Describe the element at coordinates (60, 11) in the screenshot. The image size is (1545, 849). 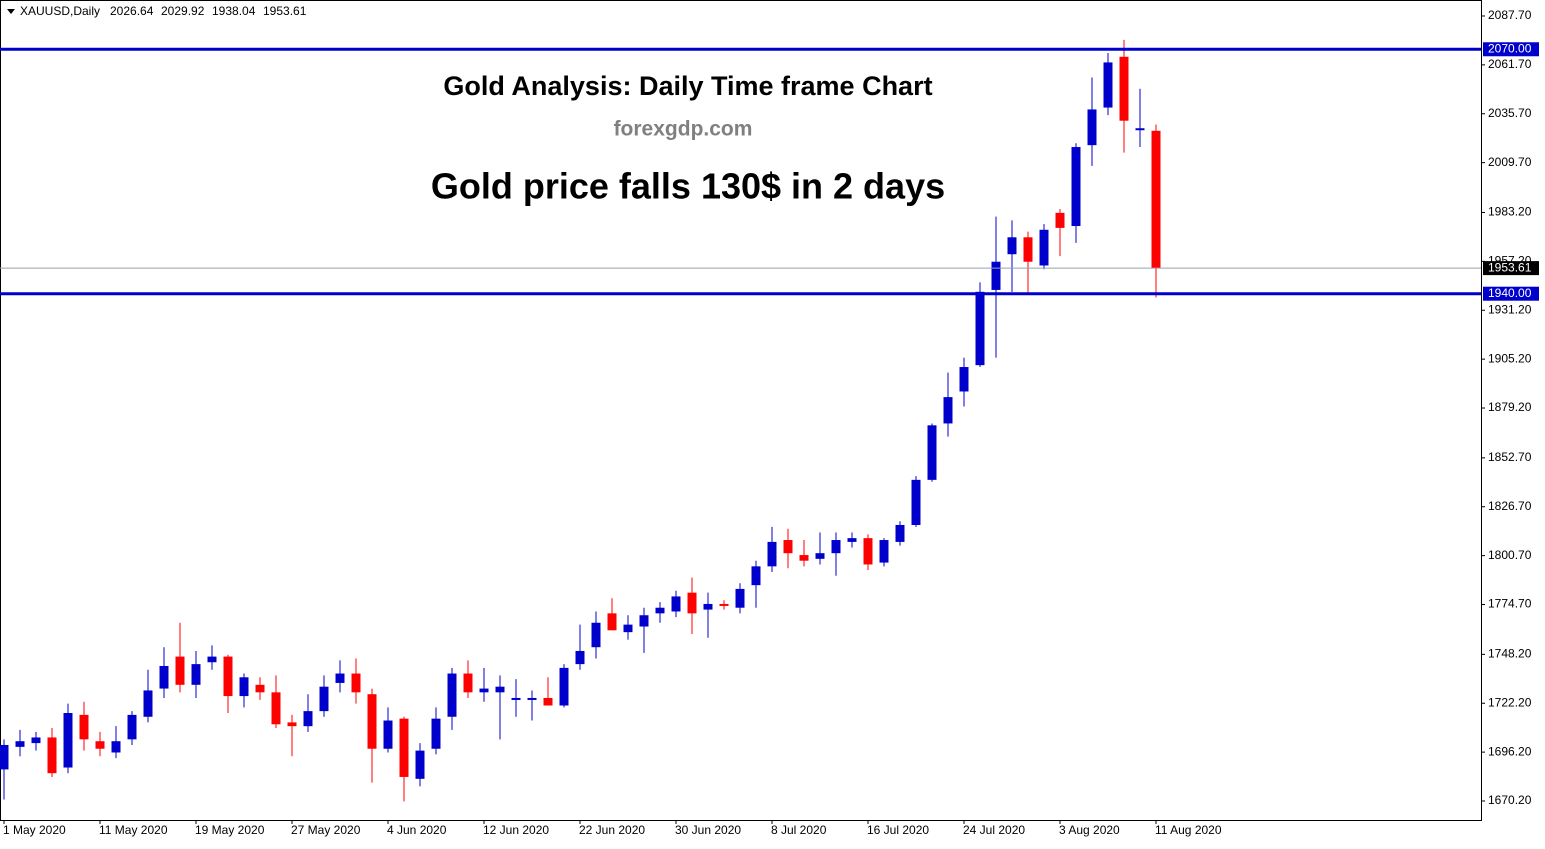
I see `symbol: XAUUSD,Daily` at that location.